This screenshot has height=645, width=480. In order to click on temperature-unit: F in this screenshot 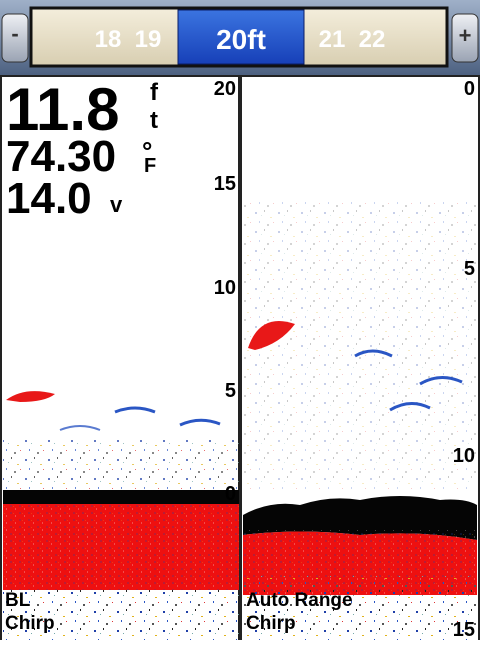, I will do `click(150, 166)`.